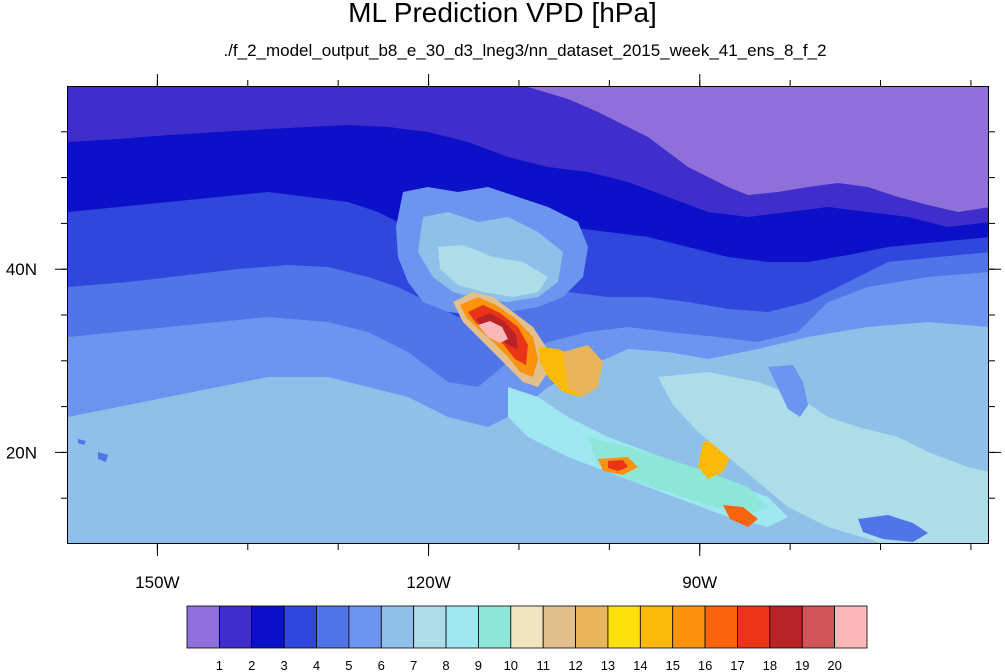 This screenshot has width=1005, height=672. Describe the element at coordinates (493, 271) in the screenshot. I see `interior-west-cyan` at that location.